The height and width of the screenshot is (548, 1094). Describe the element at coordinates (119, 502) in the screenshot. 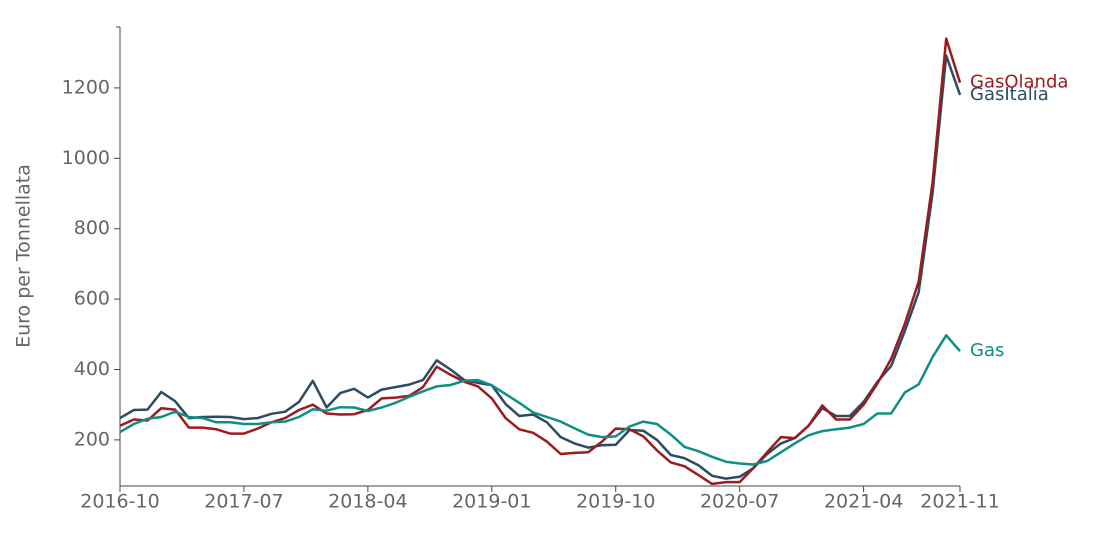

I see `x-tick-label: 2016-10` at that location.